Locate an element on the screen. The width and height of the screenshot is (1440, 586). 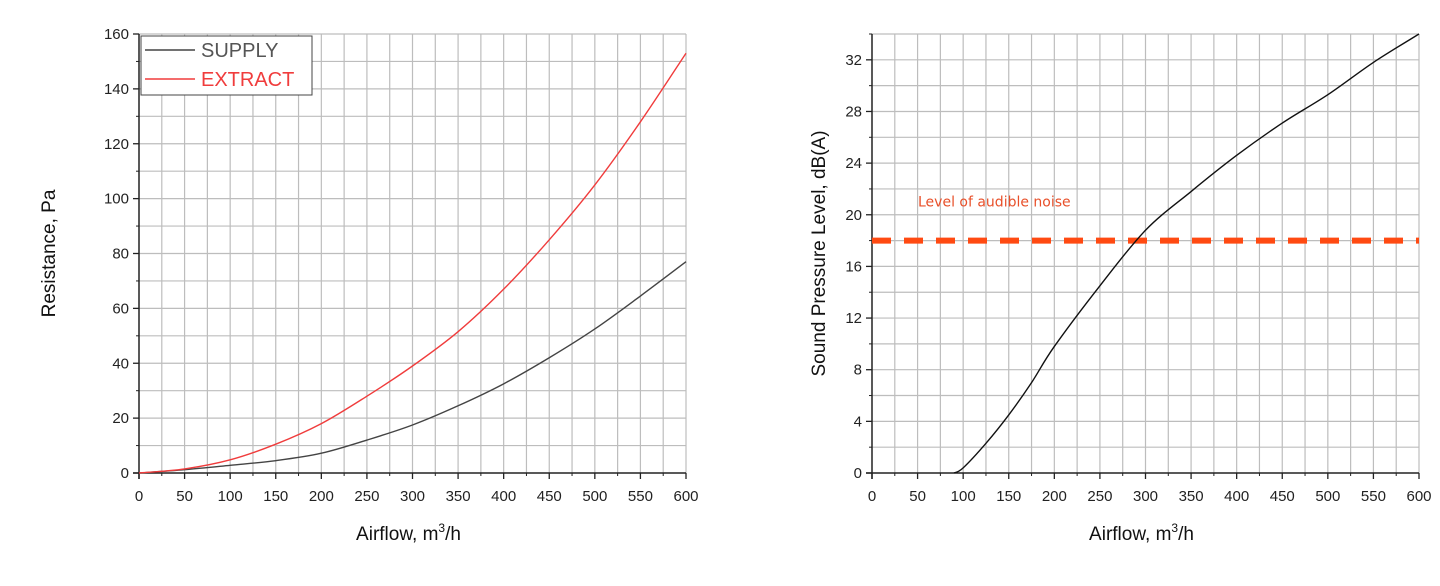
y-tick-label: 12 is located at coordinates (853, 318).